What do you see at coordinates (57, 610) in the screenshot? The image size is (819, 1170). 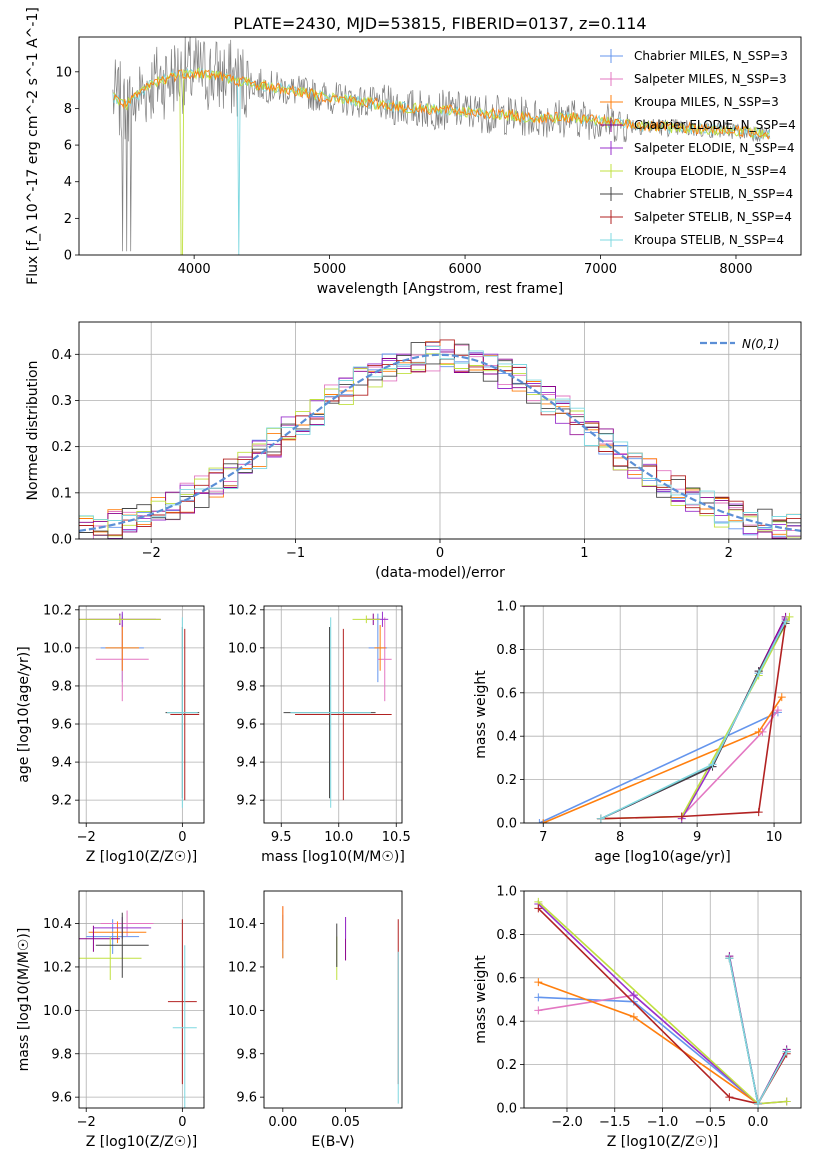 I see `y-tick-label-5: 10.2` at bounding box center [57, 610].